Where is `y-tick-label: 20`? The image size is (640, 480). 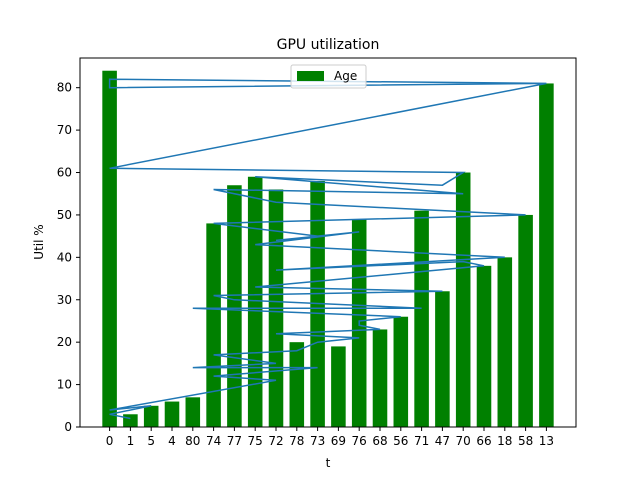 y-tick-label: 20 is located at coordinates (64, 342).